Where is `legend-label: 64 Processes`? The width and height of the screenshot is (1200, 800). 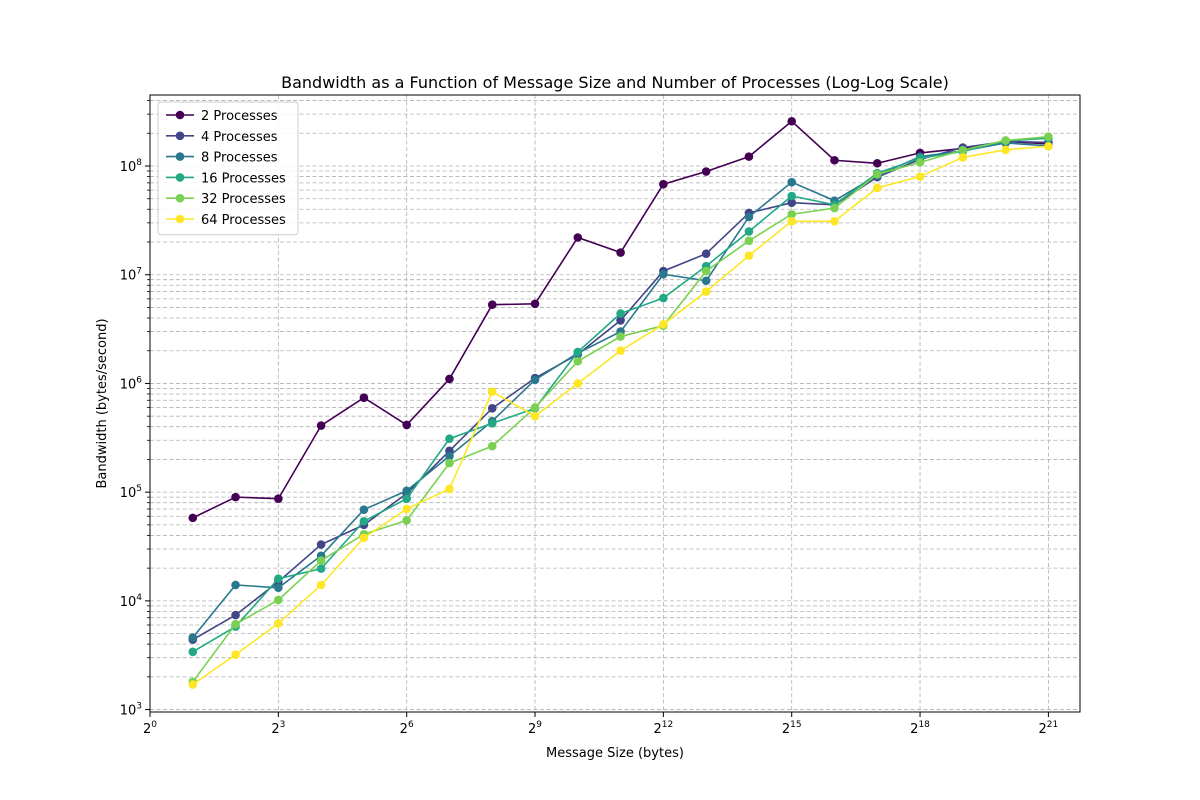 legend-label: 64 Processes is located at coordinates (243, 220).